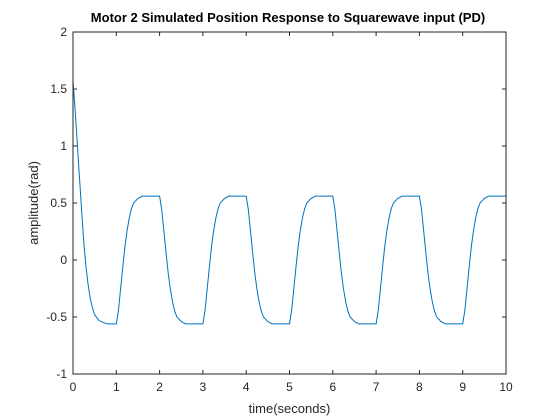  I want to click on x-tick-label: 6, so click(332, 387).